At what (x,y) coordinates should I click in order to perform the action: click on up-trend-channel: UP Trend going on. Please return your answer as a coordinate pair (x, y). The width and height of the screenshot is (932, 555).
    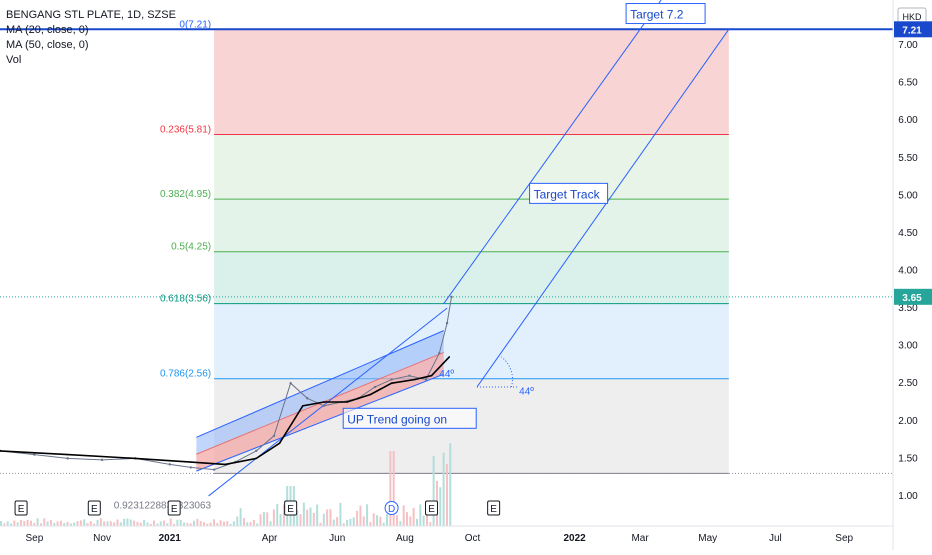
    Looking at the image, I should click on (336, 402).